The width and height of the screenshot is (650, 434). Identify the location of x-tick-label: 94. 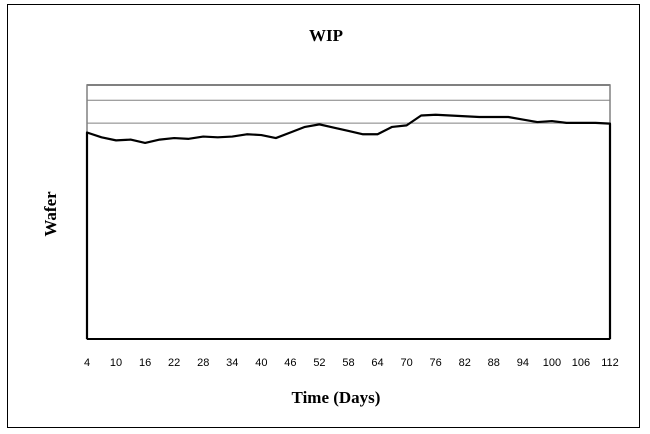
(523, 363).